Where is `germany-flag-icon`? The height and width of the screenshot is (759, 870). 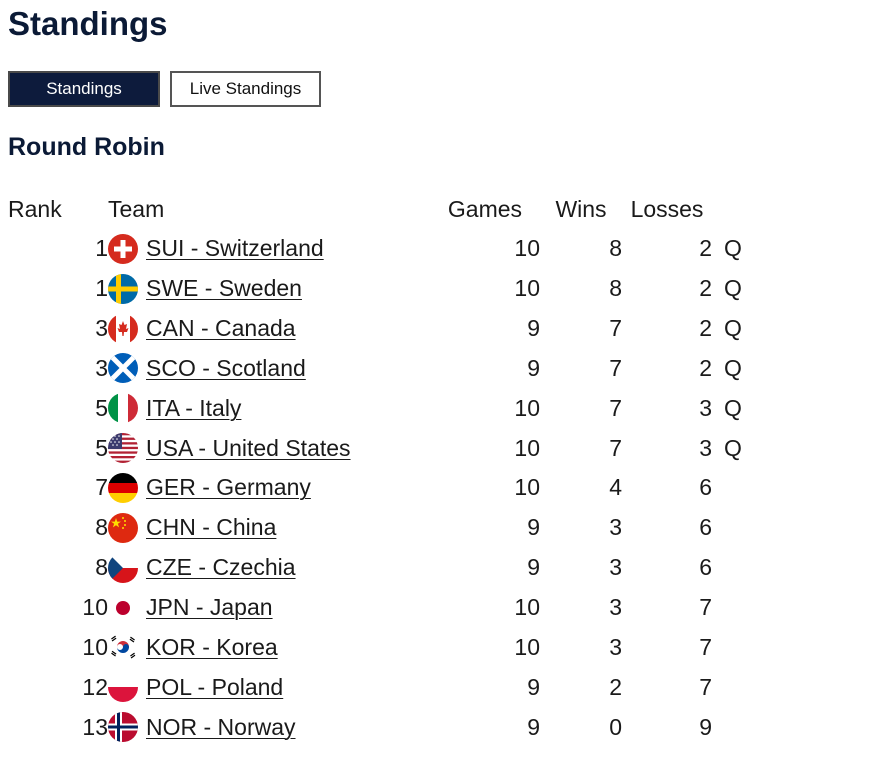 germany-flag-icon is located at coordinates (123, 487).